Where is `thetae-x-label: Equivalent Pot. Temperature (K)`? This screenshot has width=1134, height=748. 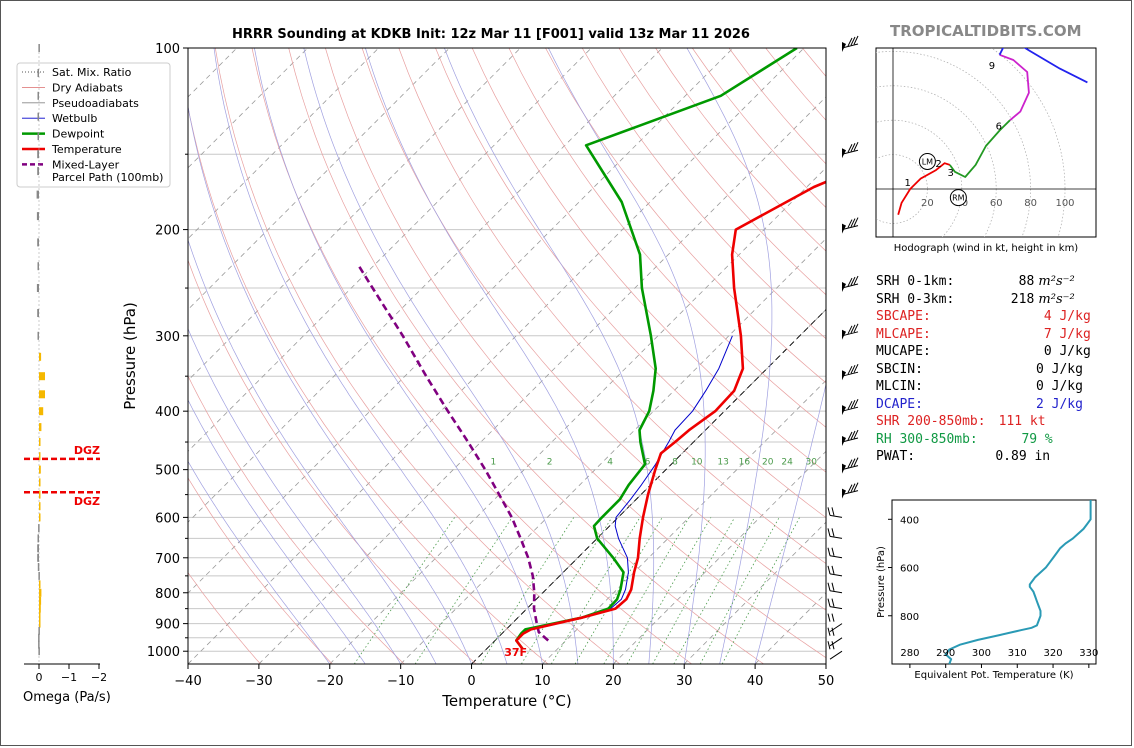
thetae-x-label: Equivalent Pot. Temperature (K) is located at coordinates (993, 675).